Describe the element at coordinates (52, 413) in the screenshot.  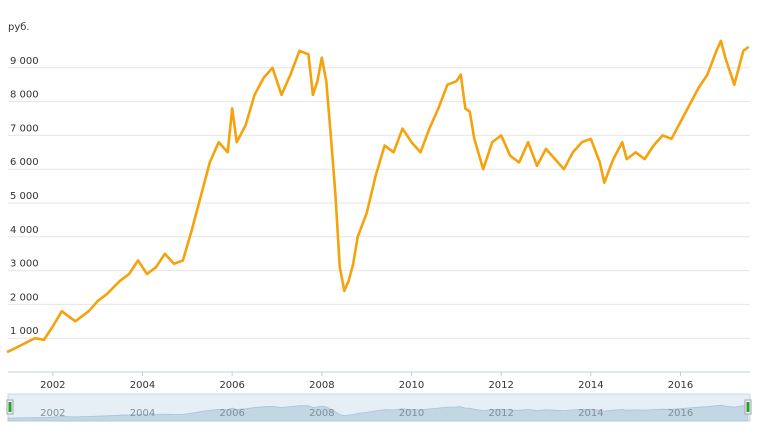
I see `navigator-label-2002: 2002` at that location.